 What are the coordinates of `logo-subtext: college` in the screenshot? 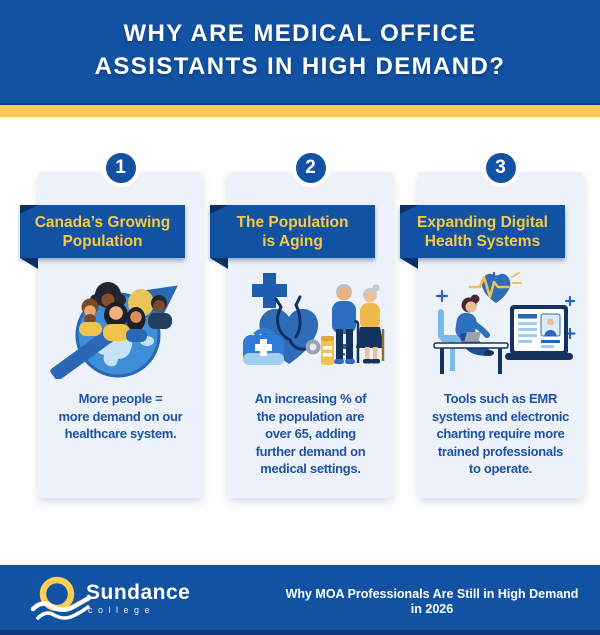 It's located at (122, 610).